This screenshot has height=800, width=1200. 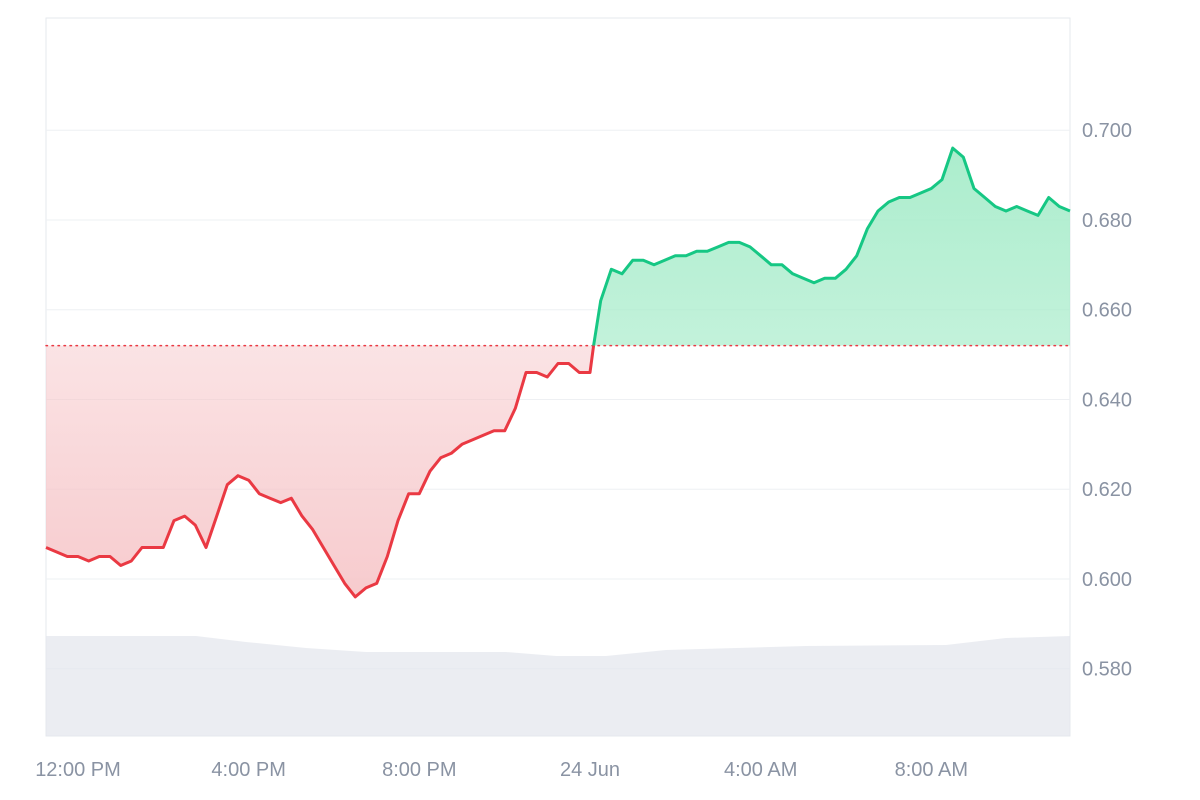 I want to click on y-tick-label: 0.660, so click(x=1107, y=311).